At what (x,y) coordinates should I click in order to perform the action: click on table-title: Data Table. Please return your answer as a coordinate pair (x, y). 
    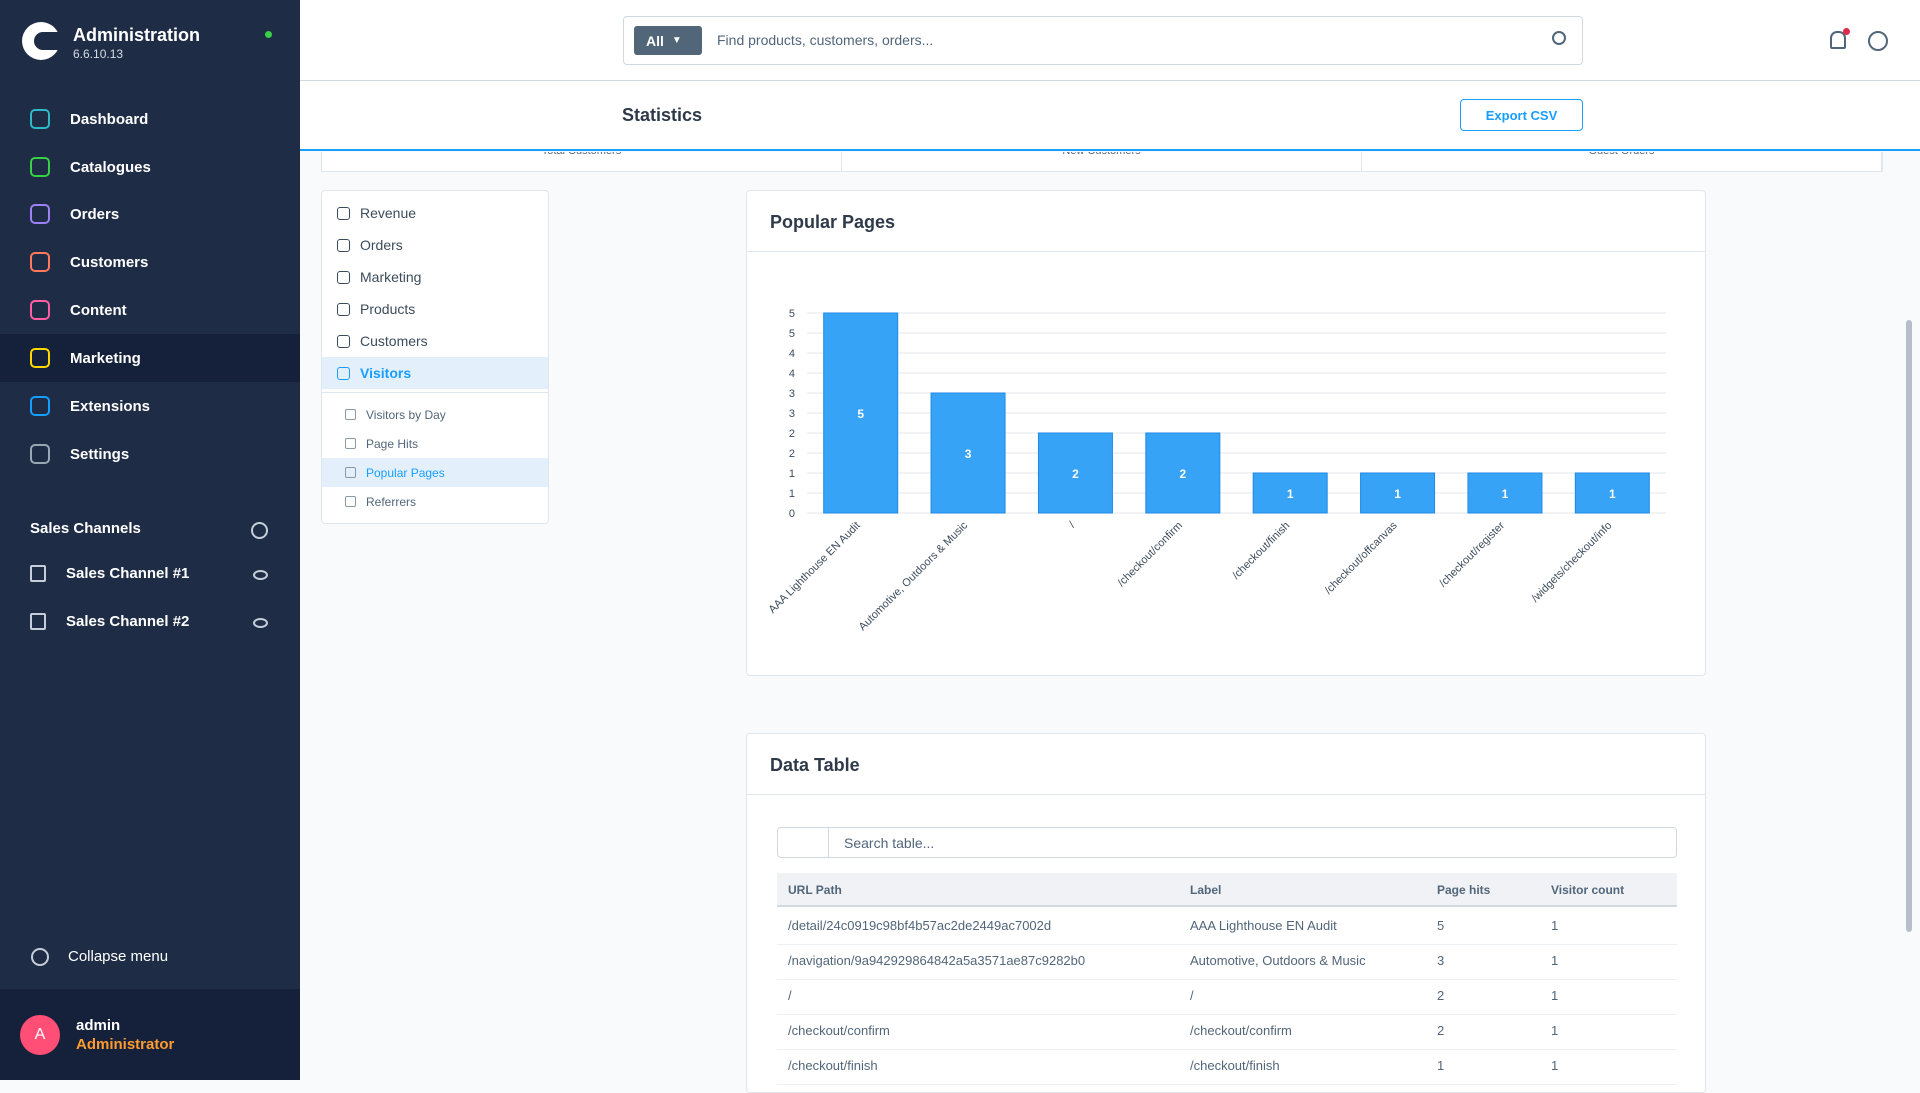
    Looking at the image, I should click on (815, 765).